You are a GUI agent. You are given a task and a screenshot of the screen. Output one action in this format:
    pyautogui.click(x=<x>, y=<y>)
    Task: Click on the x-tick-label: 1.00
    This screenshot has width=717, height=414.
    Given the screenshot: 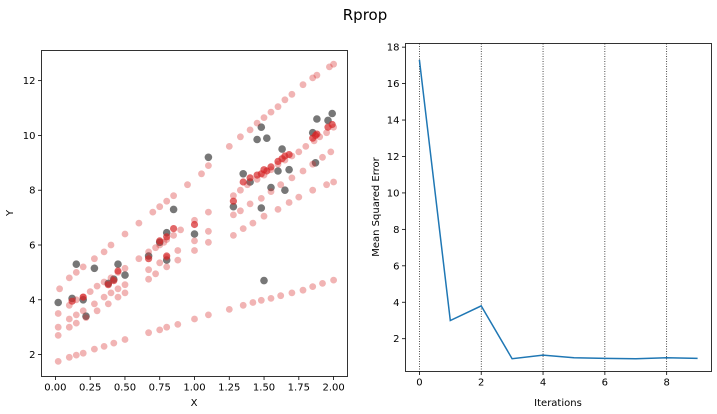 What is the action you would take?
    pyautogui.click(x=194, y=388)
    